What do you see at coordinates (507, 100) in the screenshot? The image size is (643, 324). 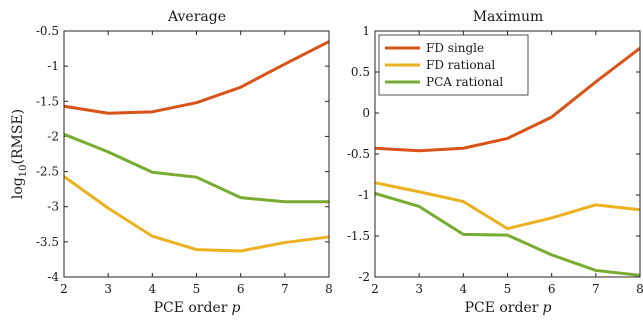 I see `maximum-series-fd-single` at bounding box center [507, 100].